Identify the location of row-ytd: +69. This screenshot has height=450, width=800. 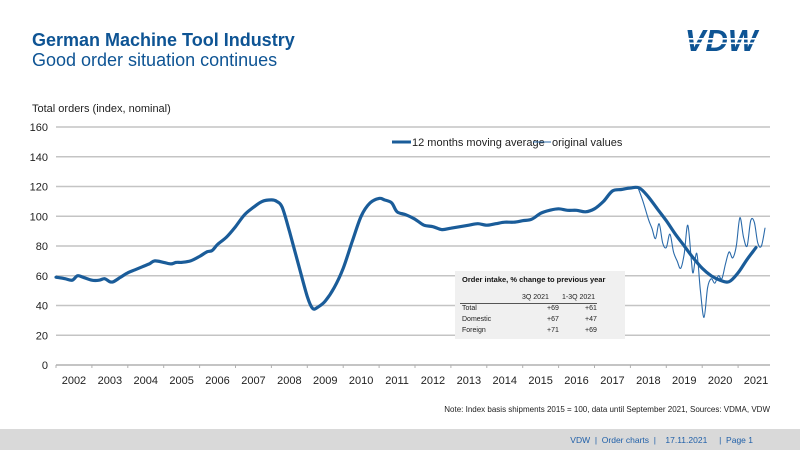
(591, 330).